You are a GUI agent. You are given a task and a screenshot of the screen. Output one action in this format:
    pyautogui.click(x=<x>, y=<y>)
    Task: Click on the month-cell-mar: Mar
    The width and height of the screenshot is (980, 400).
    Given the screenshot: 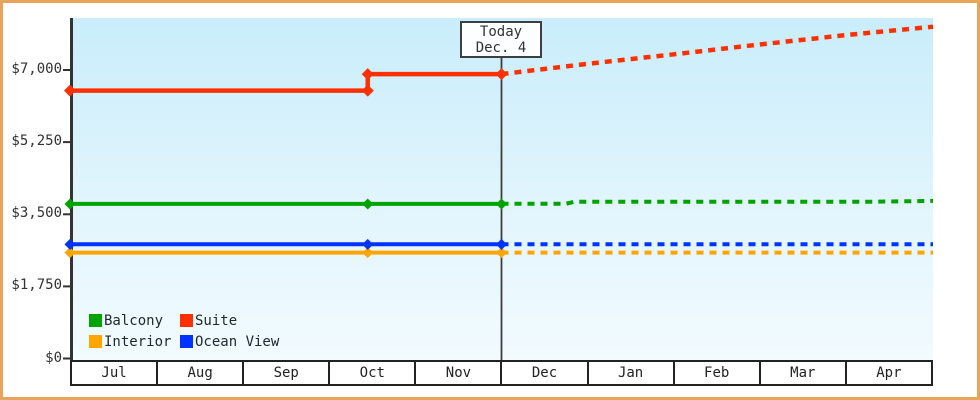 What is the action you would take?
    pyautogui.click(x=804, y=373)
    